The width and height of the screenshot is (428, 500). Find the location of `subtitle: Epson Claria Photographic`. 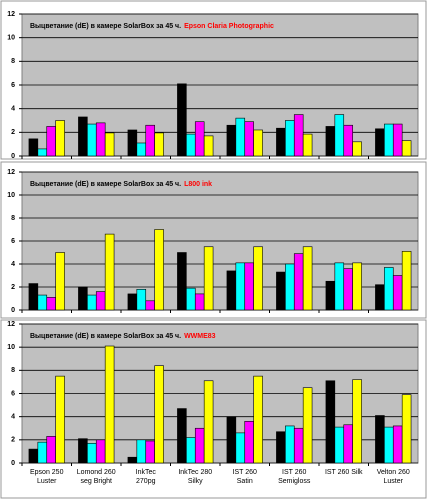

subtitle: Epson Claria Photographic is located at coordinates (229, 26).